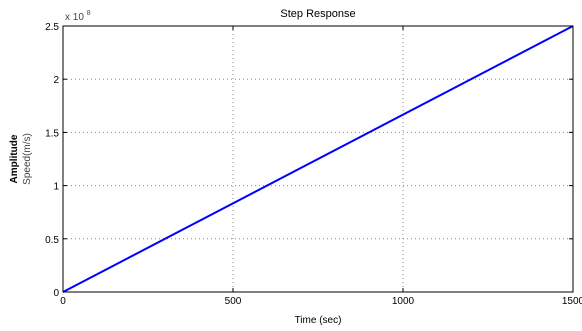  Describe the element at coordinates (52, 133) in the screenshot. I see `y-tick-label: 1.5` at that location.